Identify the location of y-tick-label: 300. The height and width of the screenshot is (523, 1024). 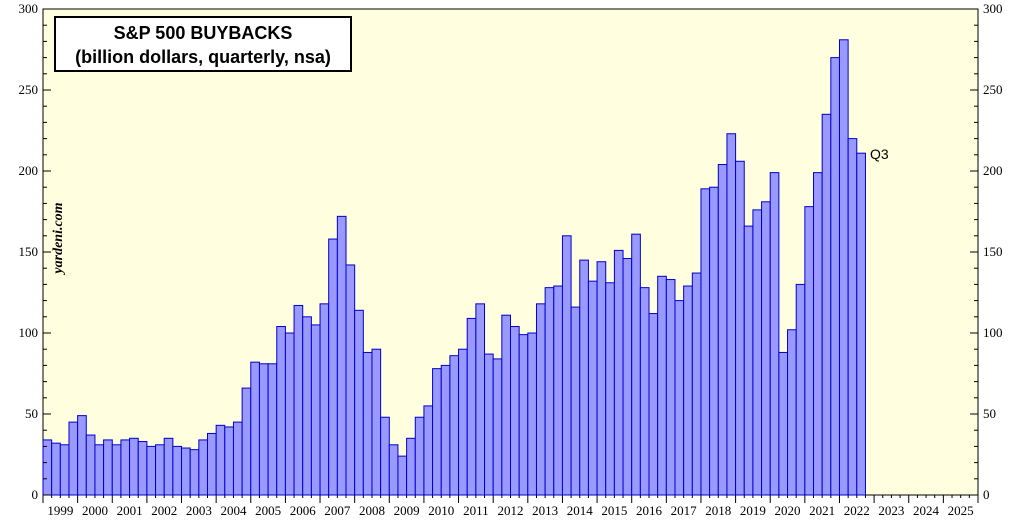
(29, 8).